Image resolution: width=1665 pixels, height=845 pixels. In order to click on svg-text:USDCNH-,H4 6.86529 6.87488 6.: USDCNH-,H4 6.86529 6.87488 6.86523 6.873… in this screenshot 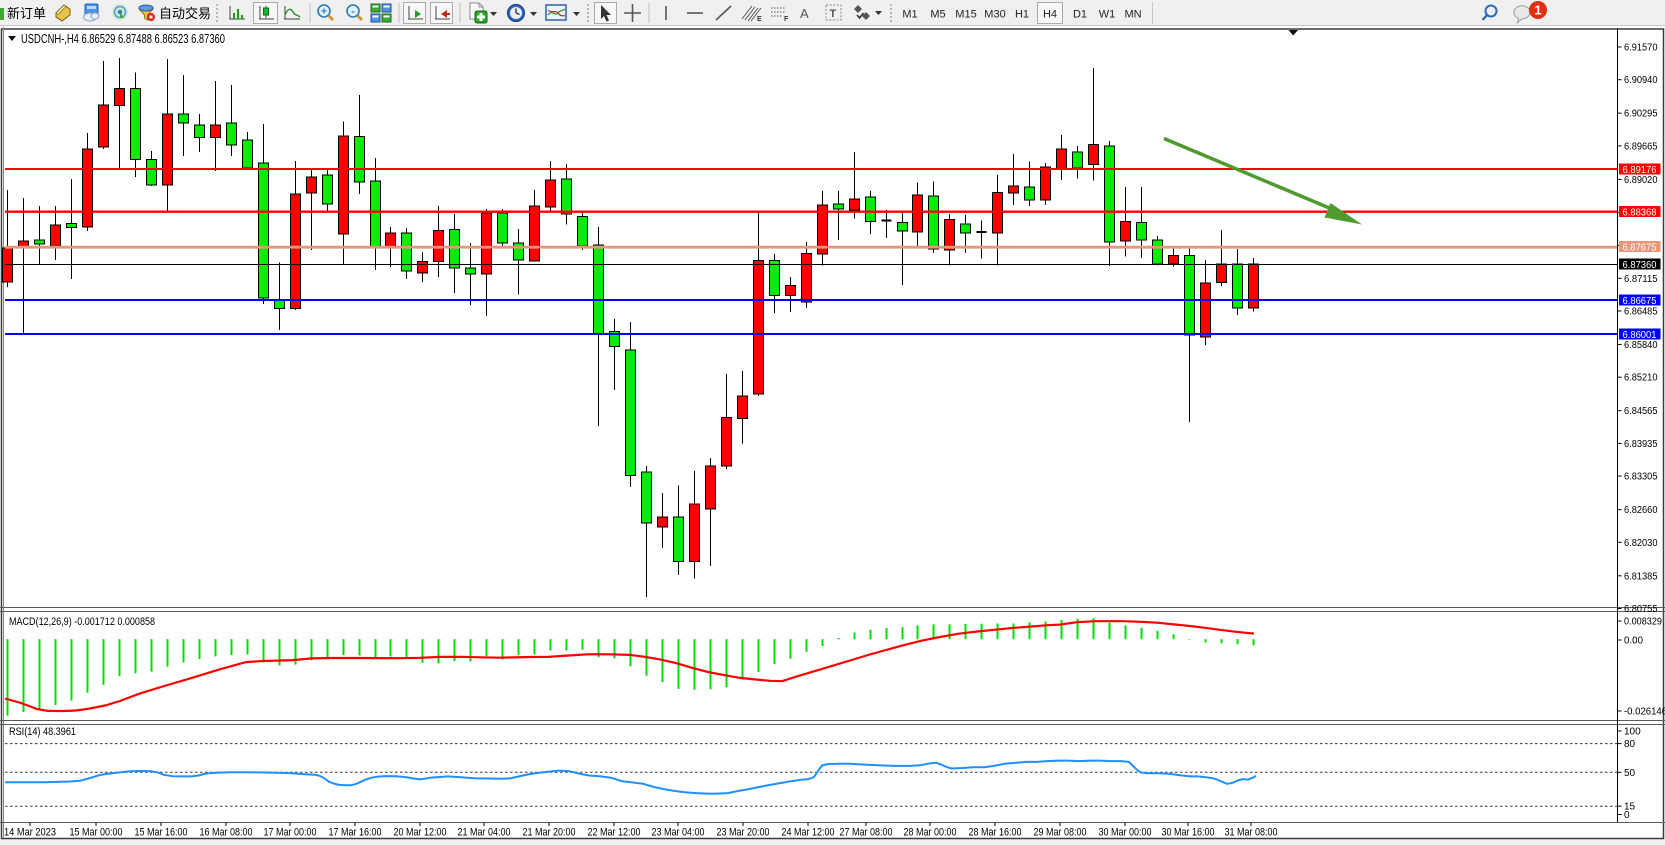, I will do `click(123, 39)`.